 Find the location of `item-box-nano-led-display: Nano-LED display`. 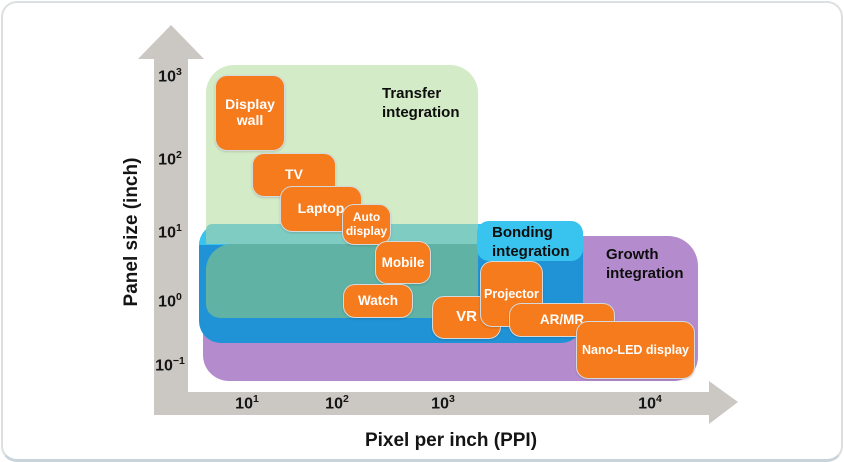

item-box-nano-led-display: Nano-LED display is located at coordinates (635, 350).